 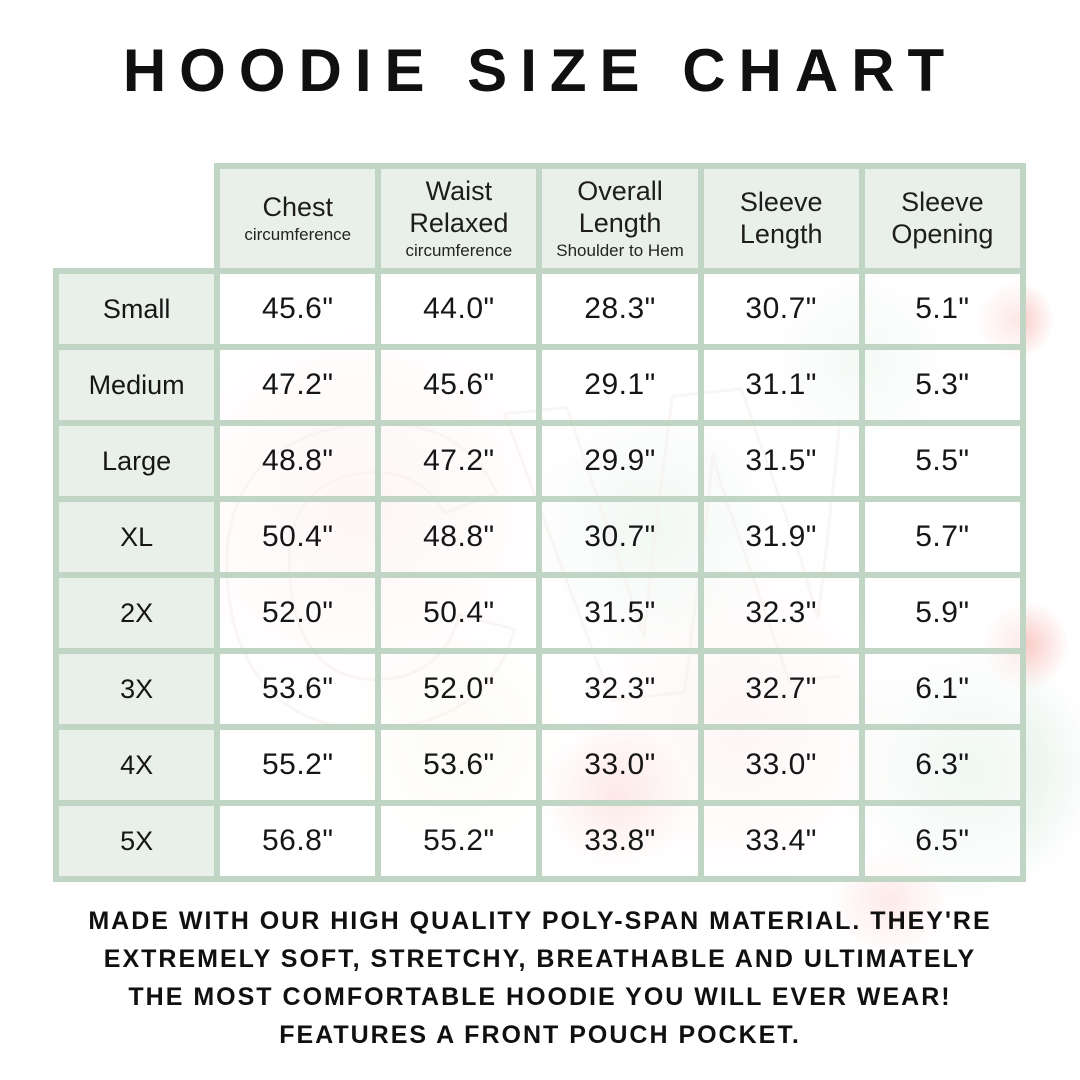 I want to click on size-label: Large, so click(x=136, y=461).